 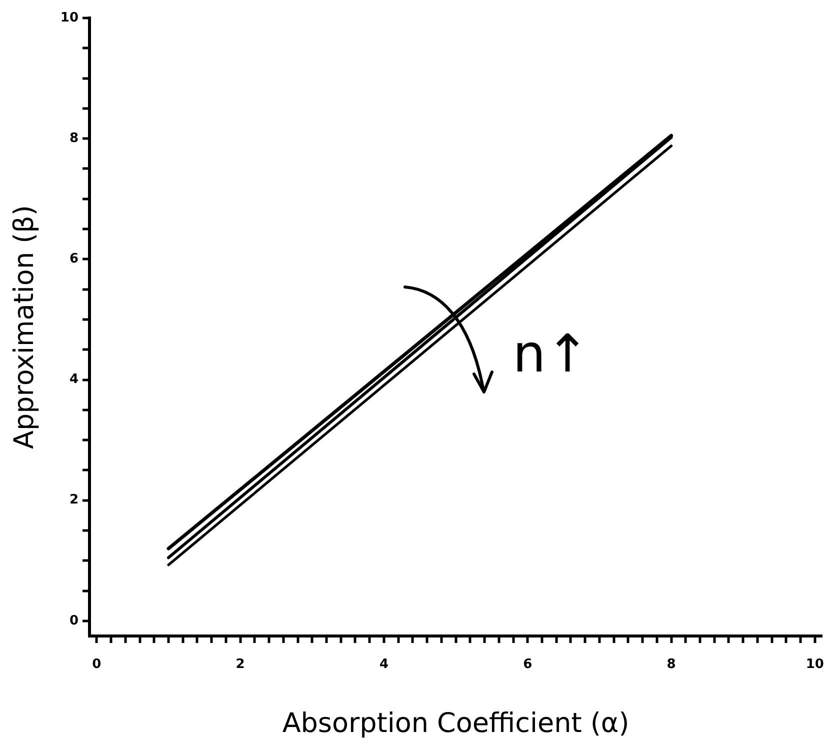 I want to click on y-tick-label: 8, so click(x=73, y=138).